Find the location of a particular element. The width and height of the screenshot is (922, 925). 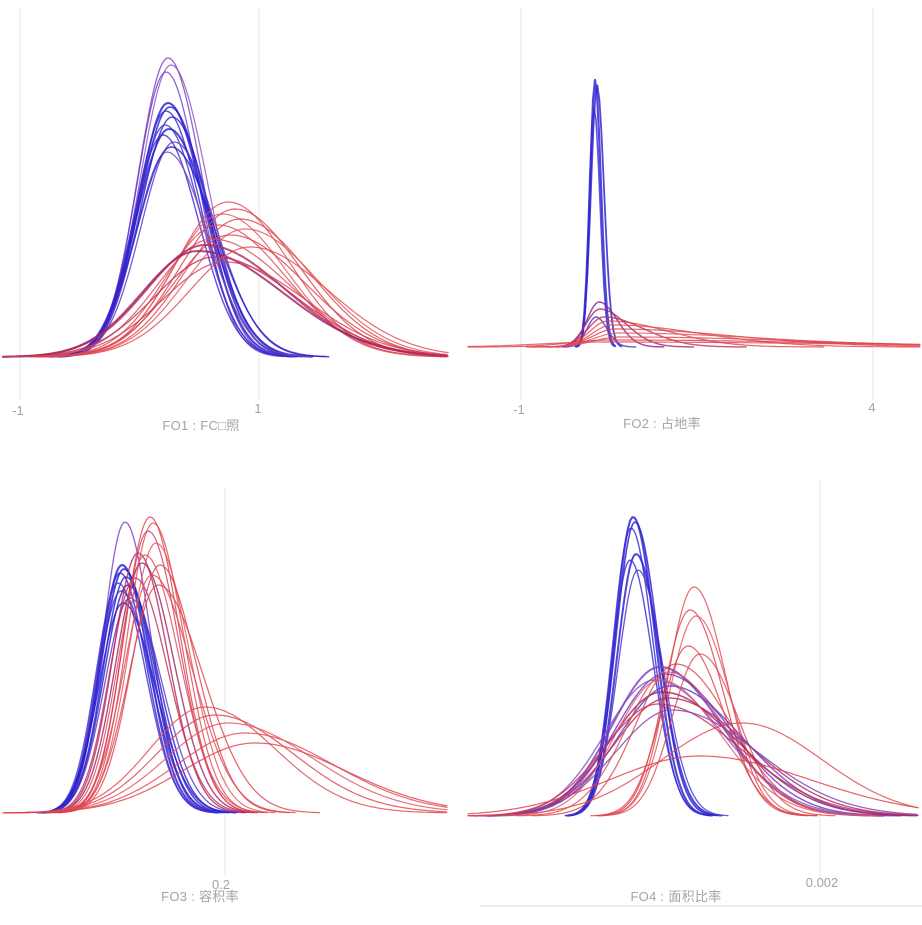

fo2-axis-title: FO2 : 占地率 is located at coordinates (662, 423).